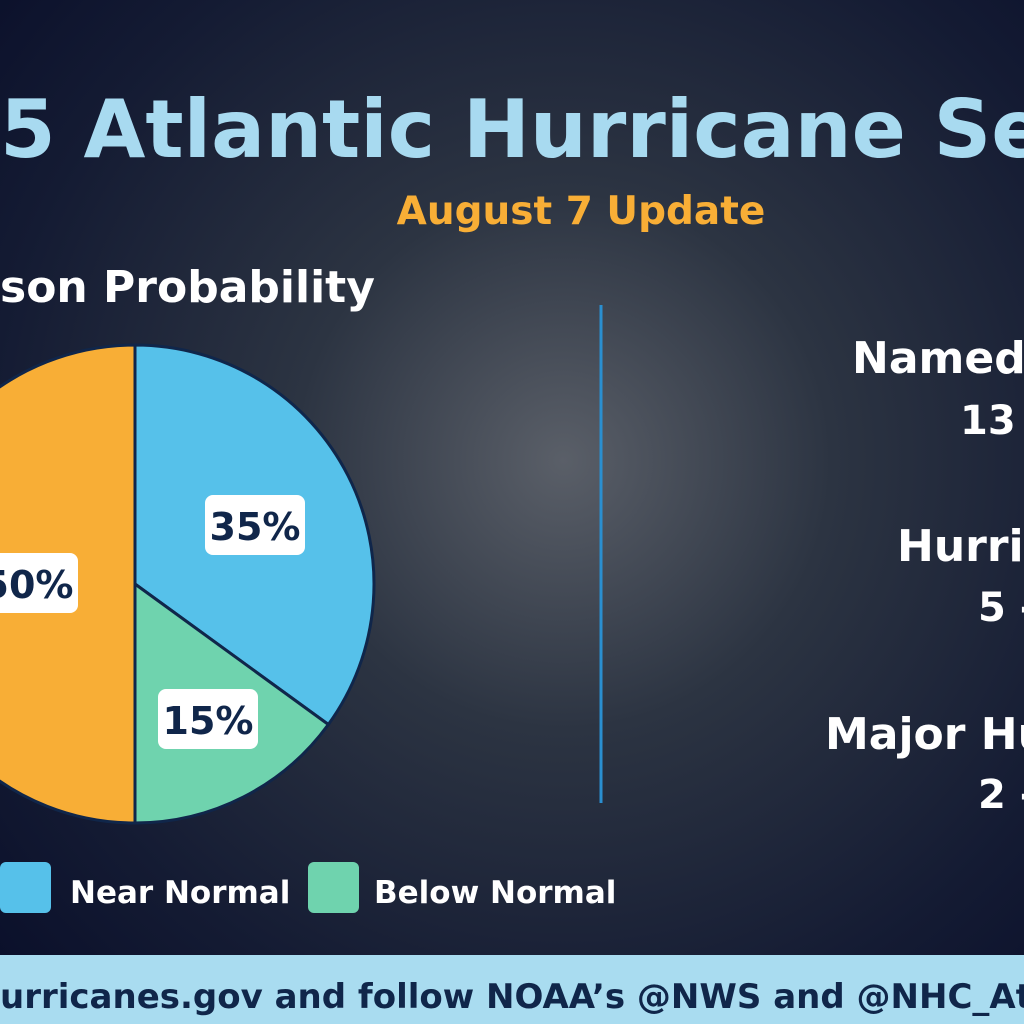 This screenshot has width=1024, height=1024. What do you see at coordinates (960, 546) in the screenshot?
I see `stat-label: Hurric` at bounding box center [960, 546].